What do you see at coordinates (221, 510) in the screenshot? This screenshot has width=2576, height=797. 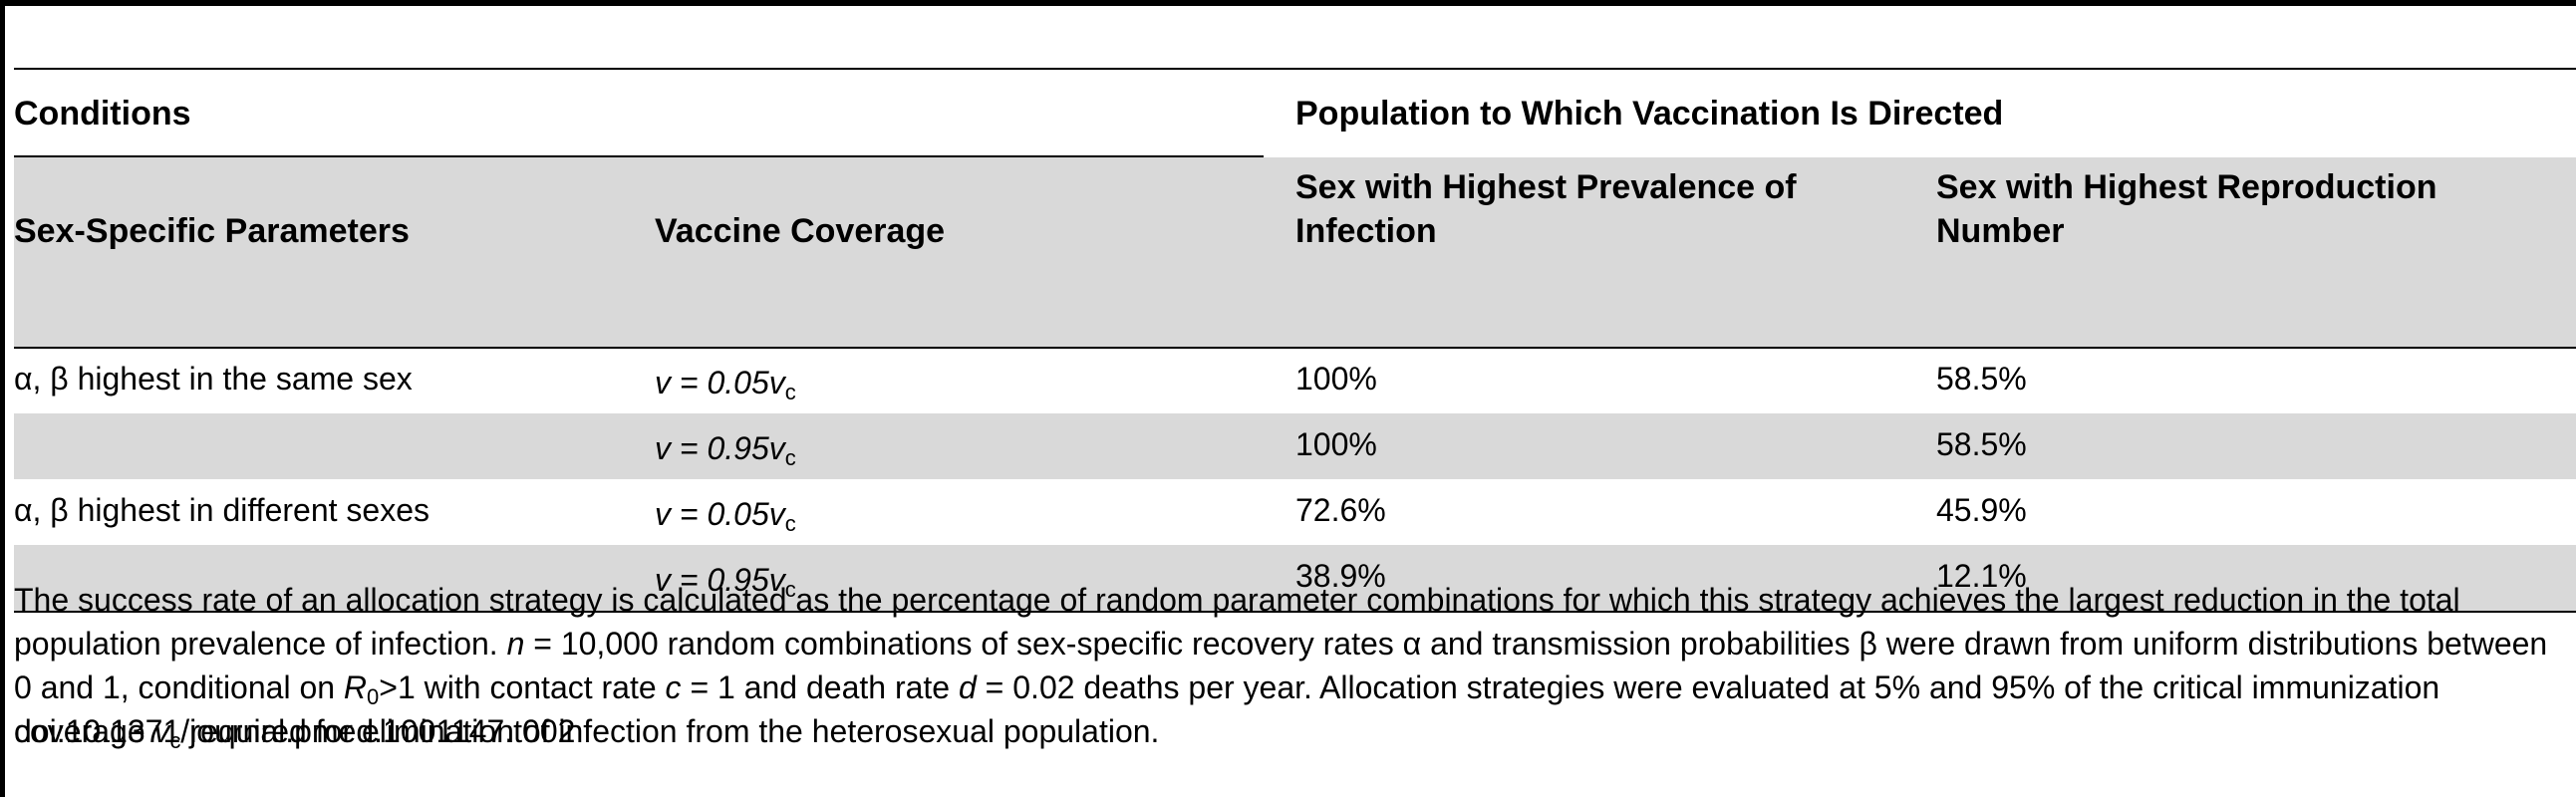 I see `table-row-3-params: α, β highest in different sexes` at bounding box center [221, 510].